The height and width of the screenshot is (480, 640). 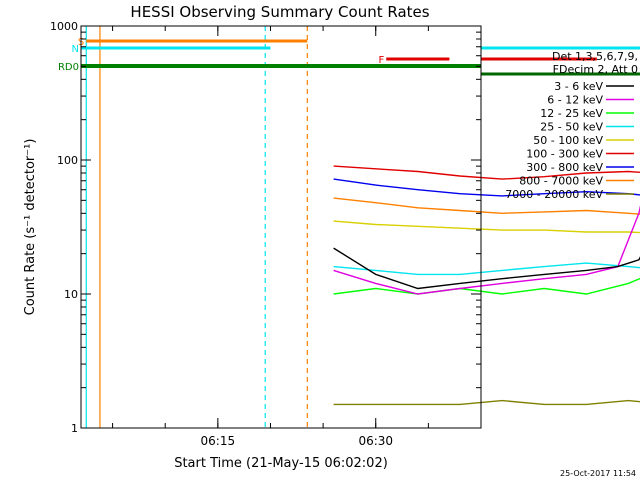 What do you see at coordinates (64, 26) in the screenshot?
I see `y-tick-label: 1000` at bounding box center [64, 26].